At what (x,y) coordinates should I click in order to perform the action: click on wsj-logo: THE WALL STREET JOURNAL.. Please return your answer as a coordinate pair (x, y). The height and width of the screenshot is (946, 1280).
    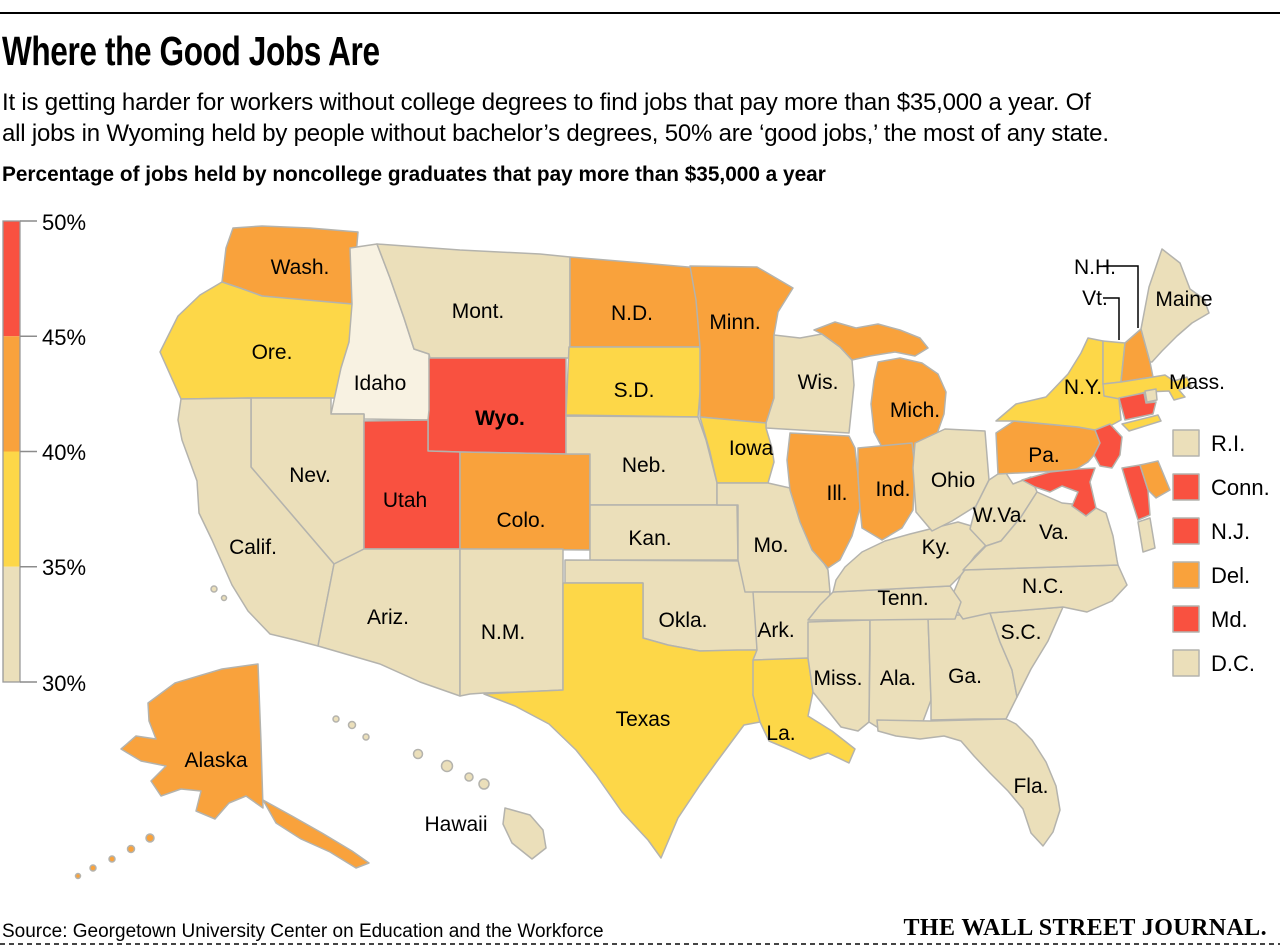
    Looking at the image, I should click on (1085, 928).